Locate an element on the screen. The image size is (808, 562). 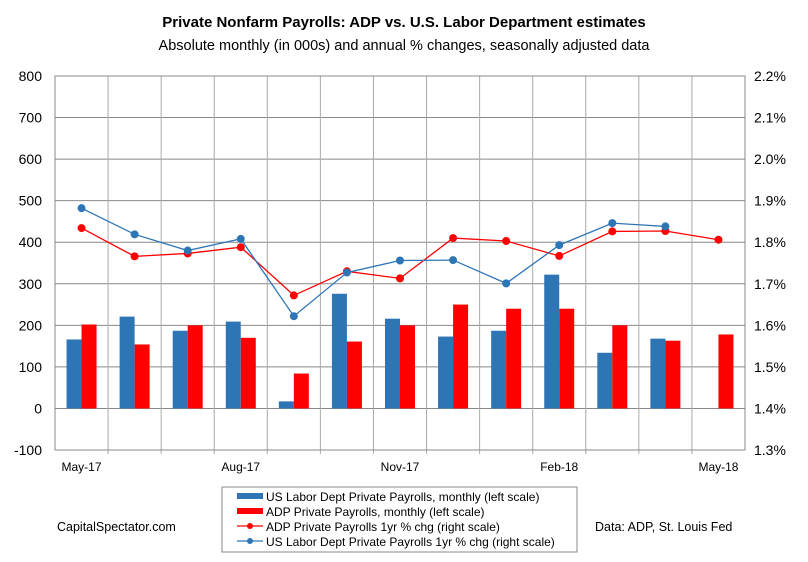
right-tick-label: 1.3% is located at coordinates (770, 450).